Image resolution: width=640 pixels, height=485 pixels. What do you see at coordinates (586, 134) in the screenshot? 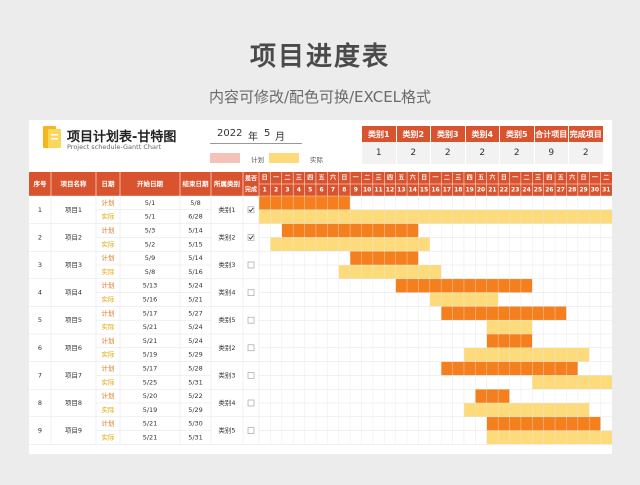
I see `category-header: 完成项目` at bounding box center [586, 134].